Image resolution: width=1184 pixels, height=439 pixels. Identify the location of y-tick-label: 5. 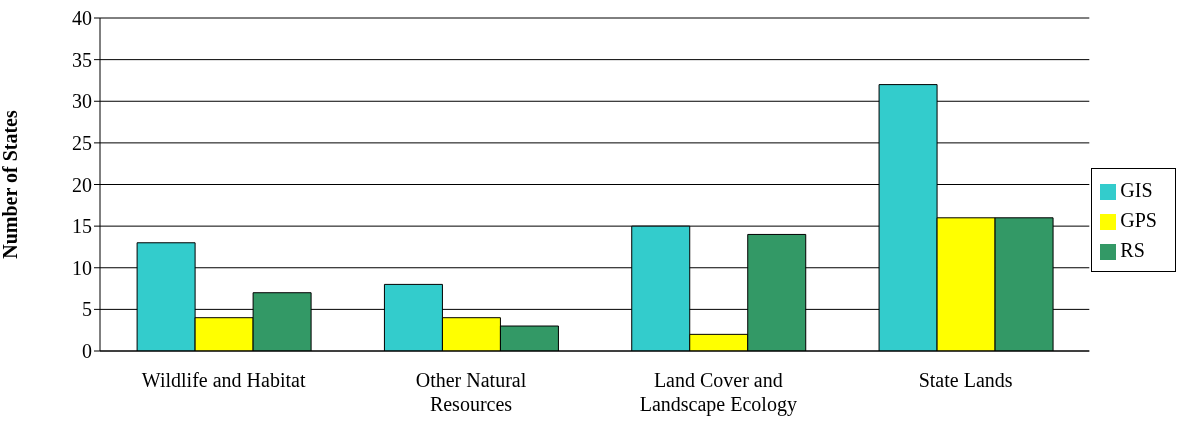
(87, 309).